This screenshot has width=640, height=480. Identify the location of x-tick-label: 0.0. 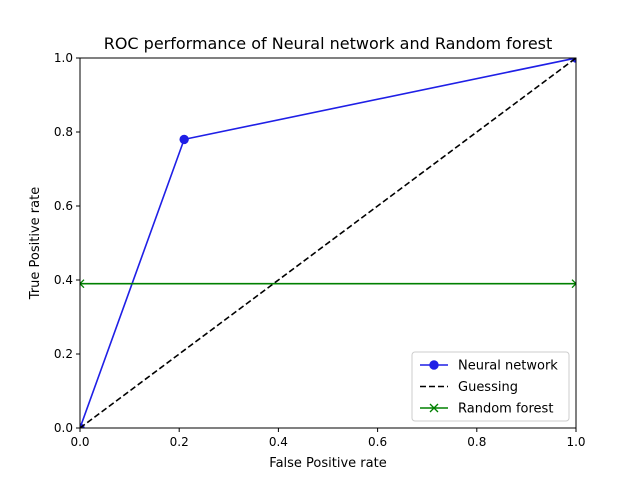
(79, 442).